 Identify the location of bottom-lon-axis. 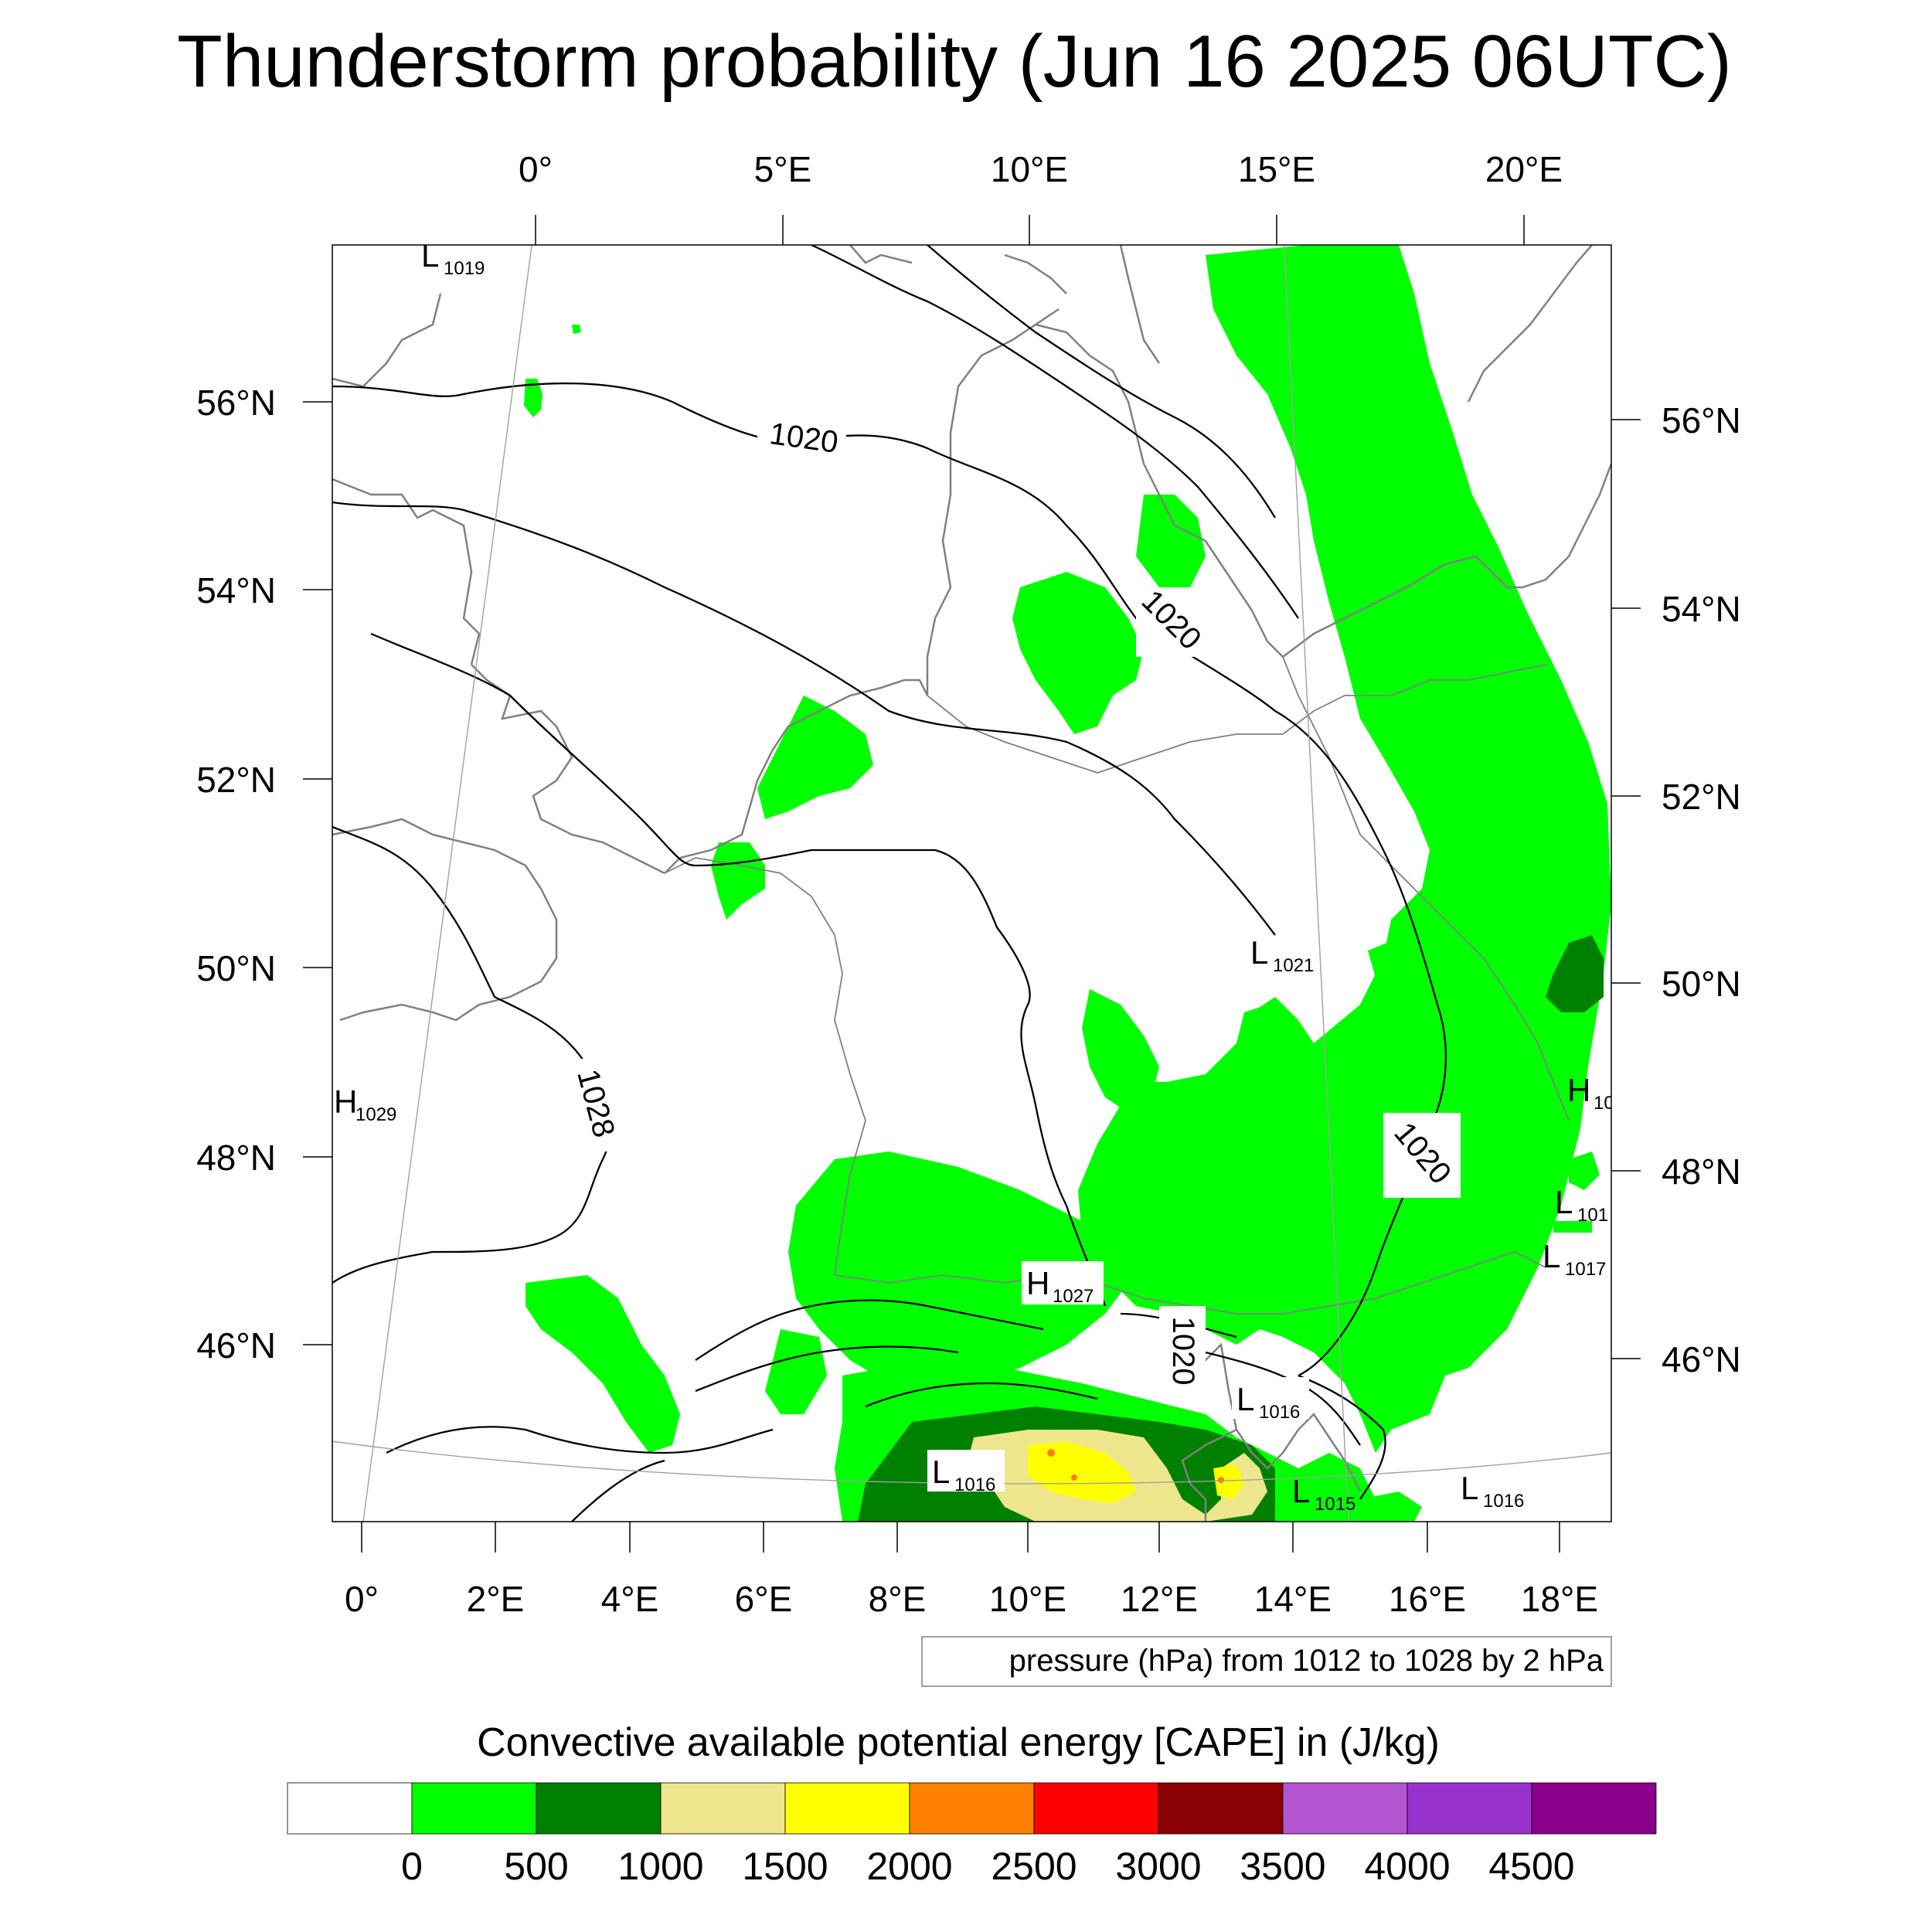
(961, 1538).